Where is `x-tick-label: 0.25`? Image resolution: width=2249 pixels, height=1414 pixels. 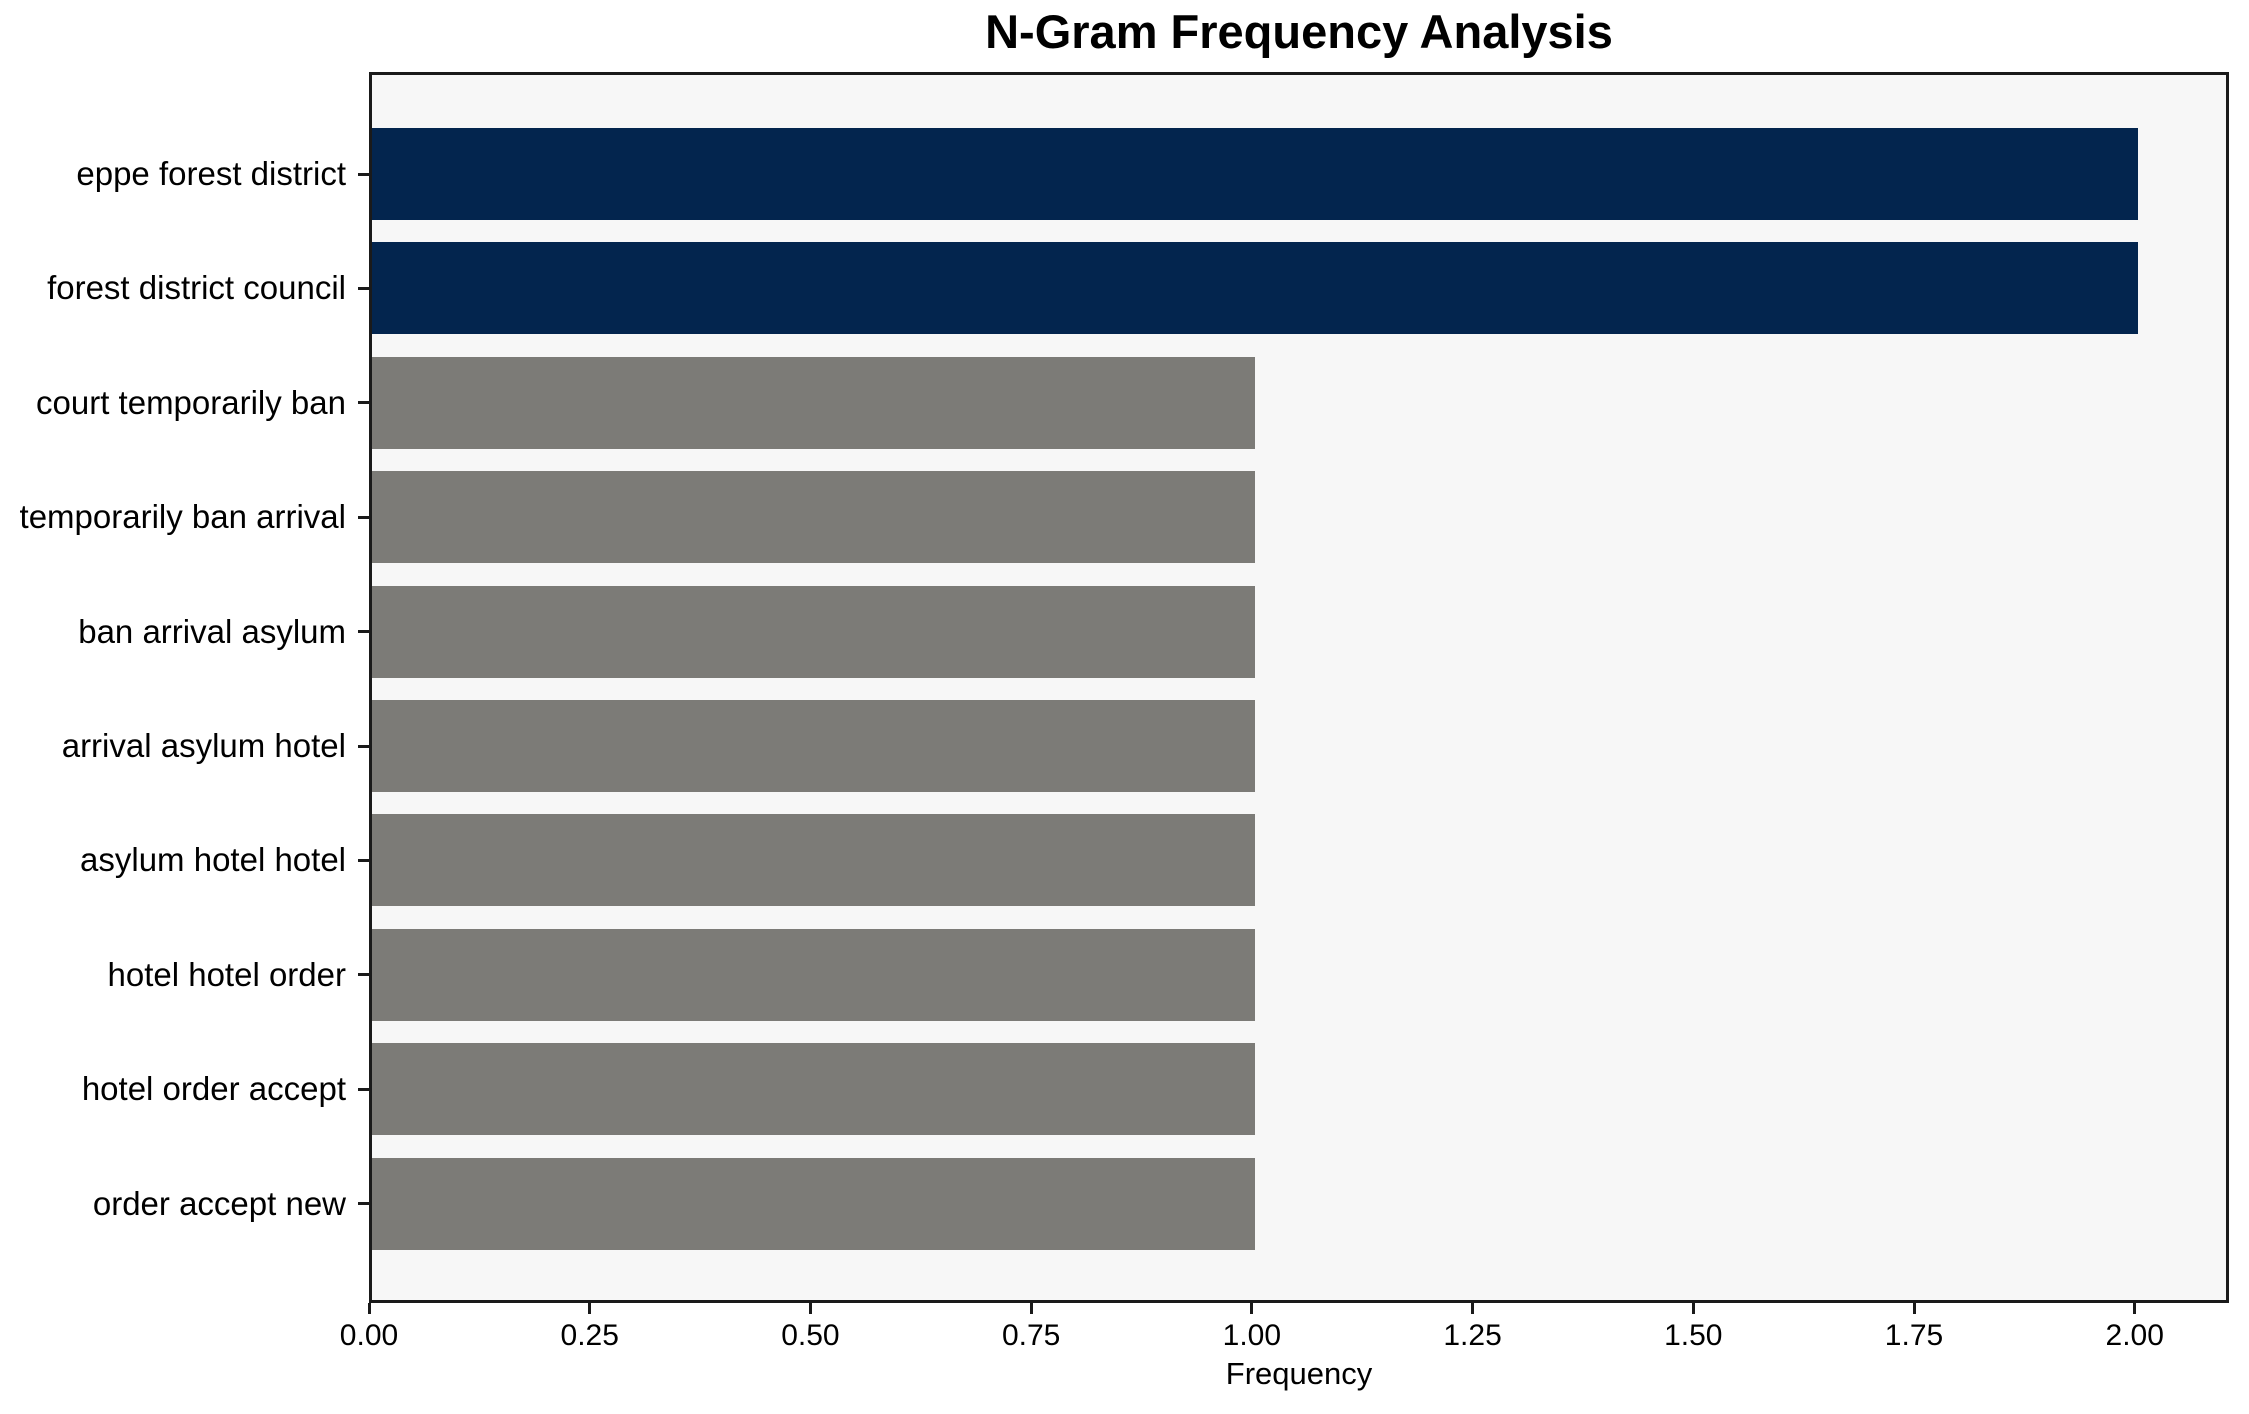 x-tick-label: 0.25 is located at coordinates (589, 1335).